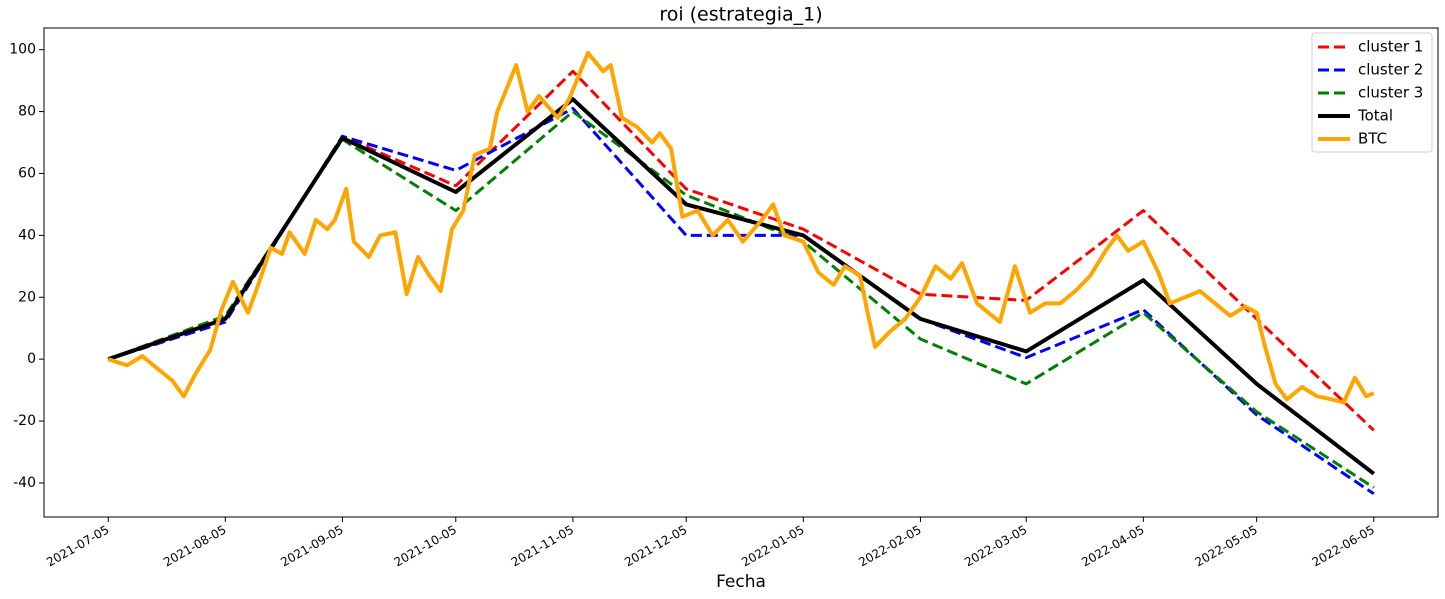  I want to click on y-tick-label: -40, so click(24, 483).